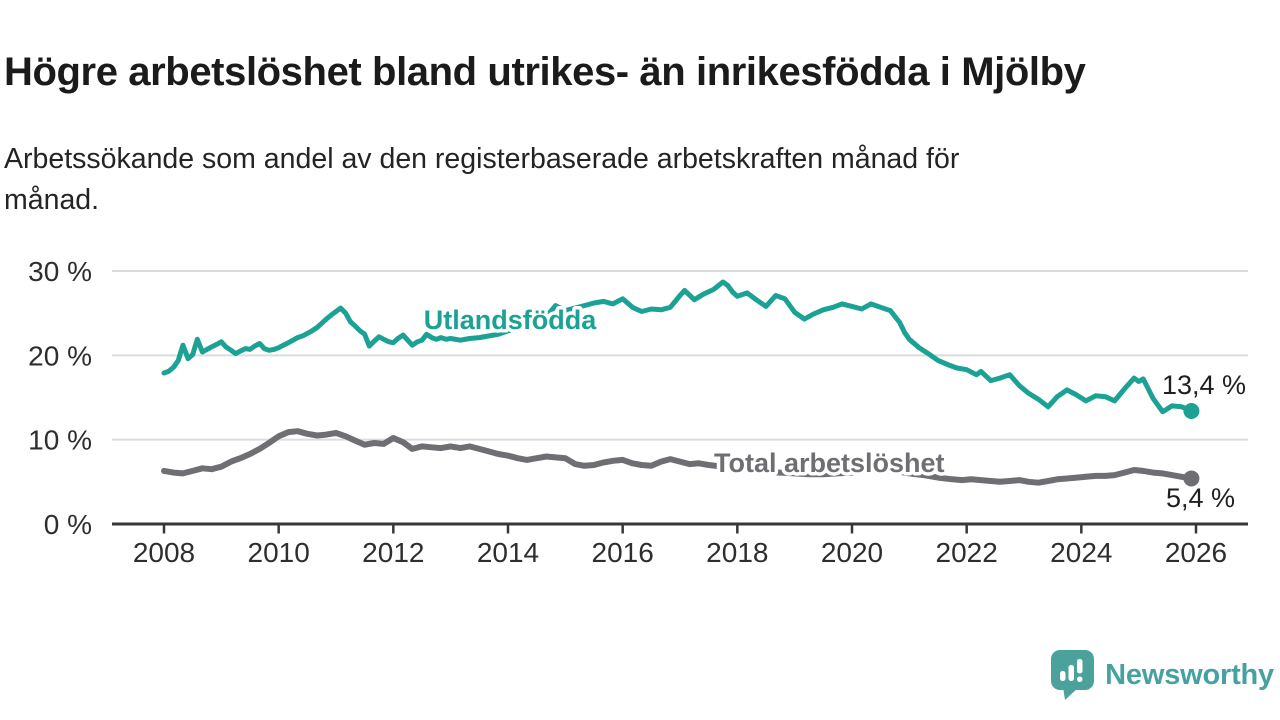 This screenshot has width=1280, height=720. What do you see at coordinates (623, 552) in the screenshot?
I see `x-tick-label: 2016` at bounding box center [623, 552].